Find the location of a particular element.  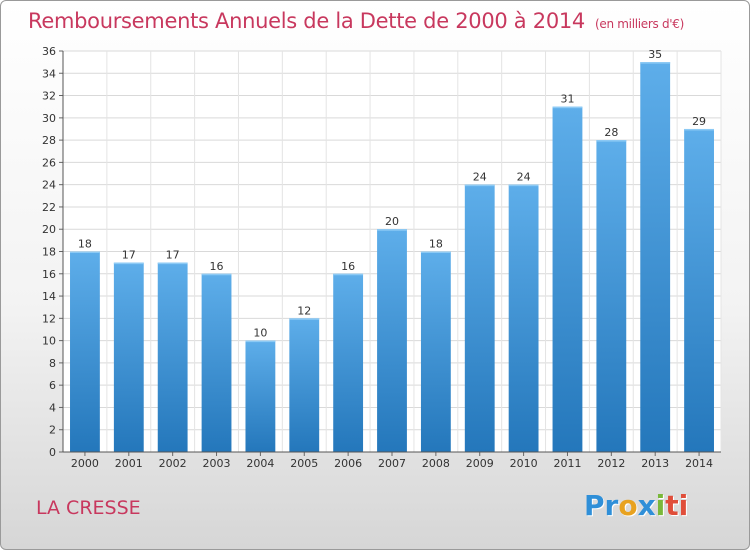

x-tick-label: 2004 is located at coordinates (260, 463).